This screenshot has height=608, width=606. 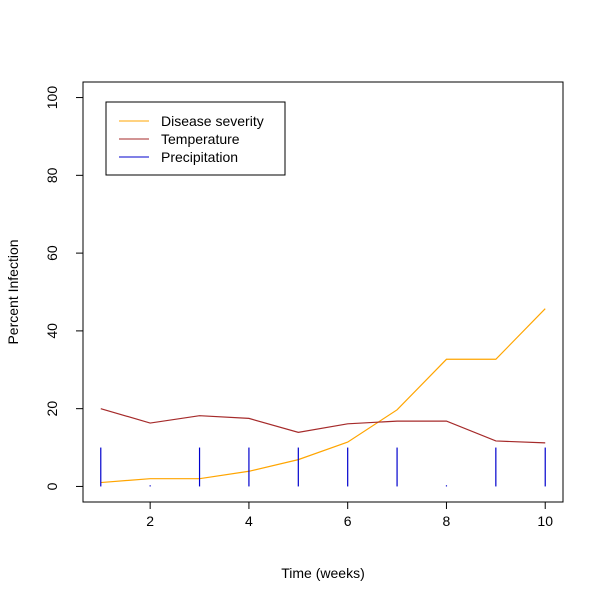 What do you see at coordinates (52, 175) in the screenshot?
I see `y-tick-label: 80` at bounding box center [52, 175].